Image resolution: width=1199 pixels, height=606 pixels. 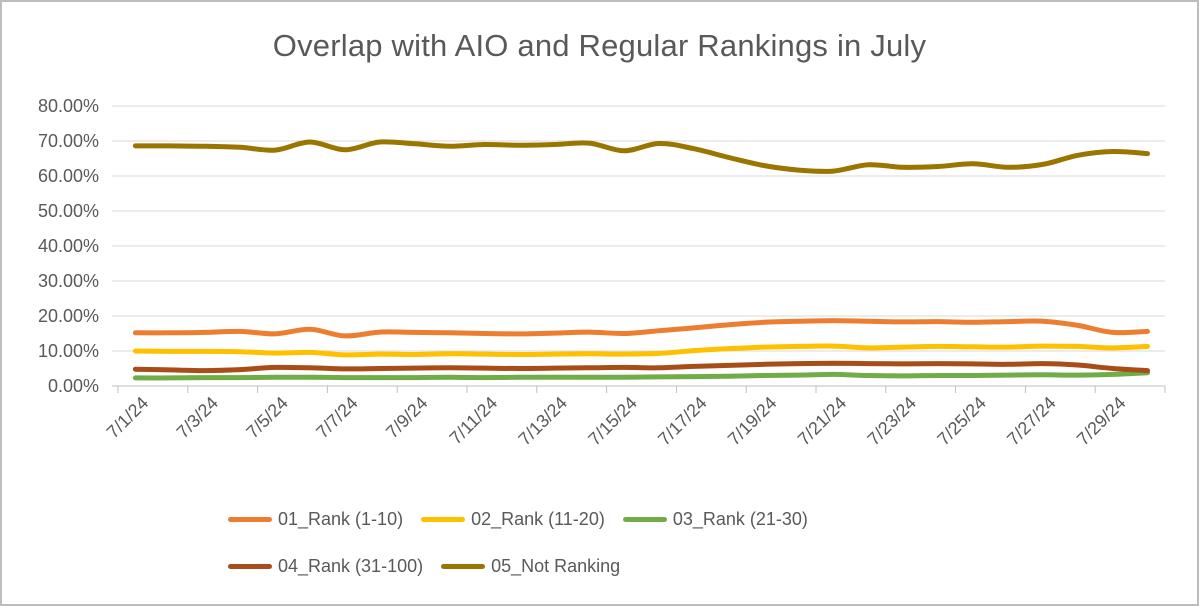 What do you see at coordinates (68, 281) in the screenshot?
I see `y-axis-tick-label: 30.00%` at bounding box center [68, 281].